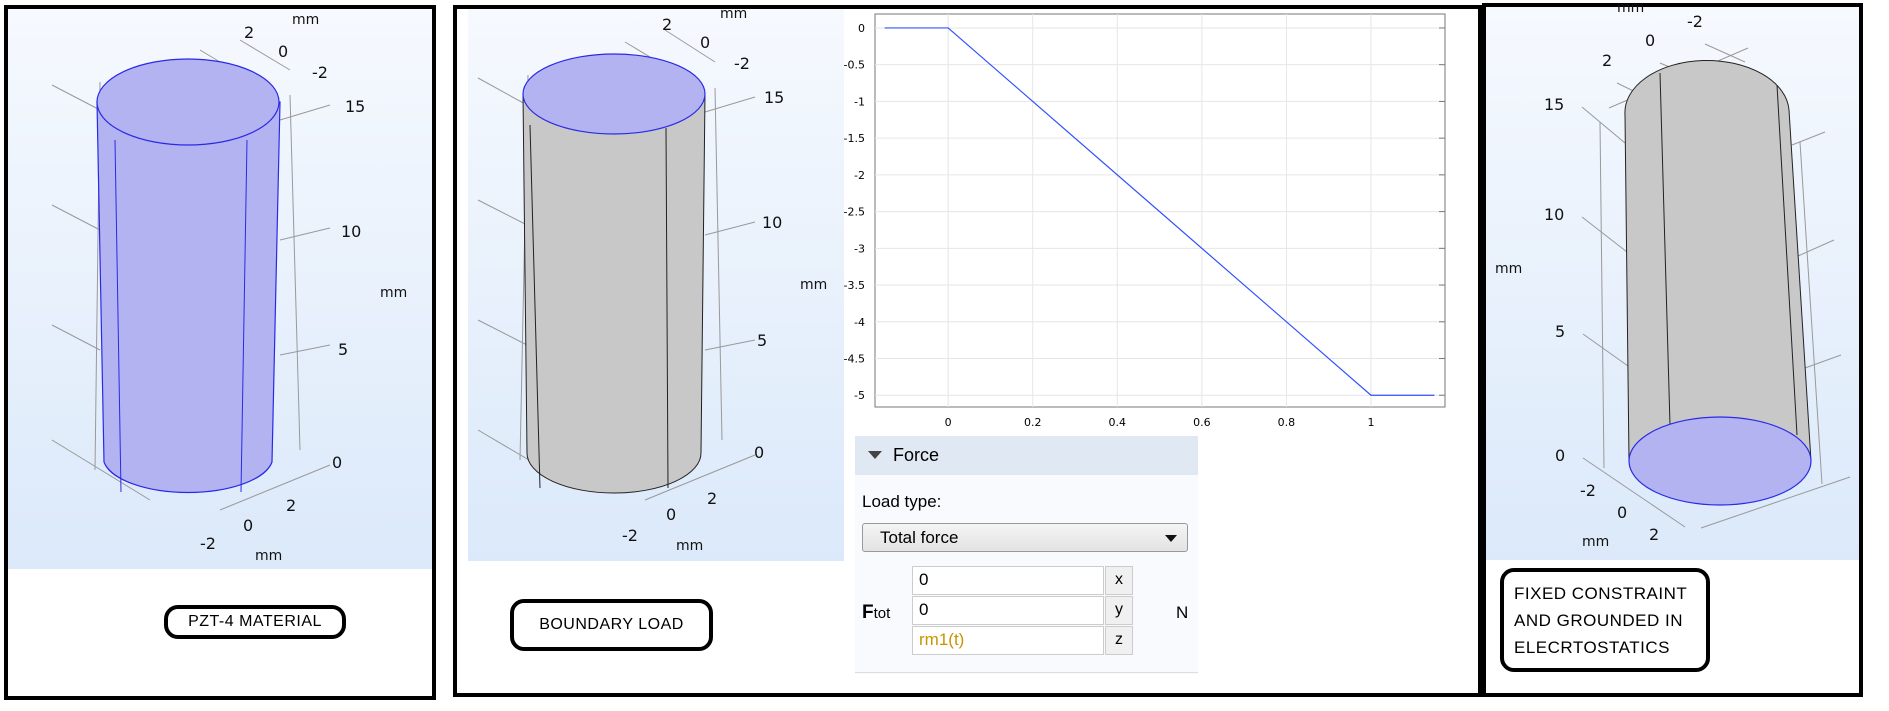 The image size is (1889, 711). What do you see at coordinates (875, 455) in the screenshot?
I see `collapse-triangle-icon` at bounding box center [875, 455].